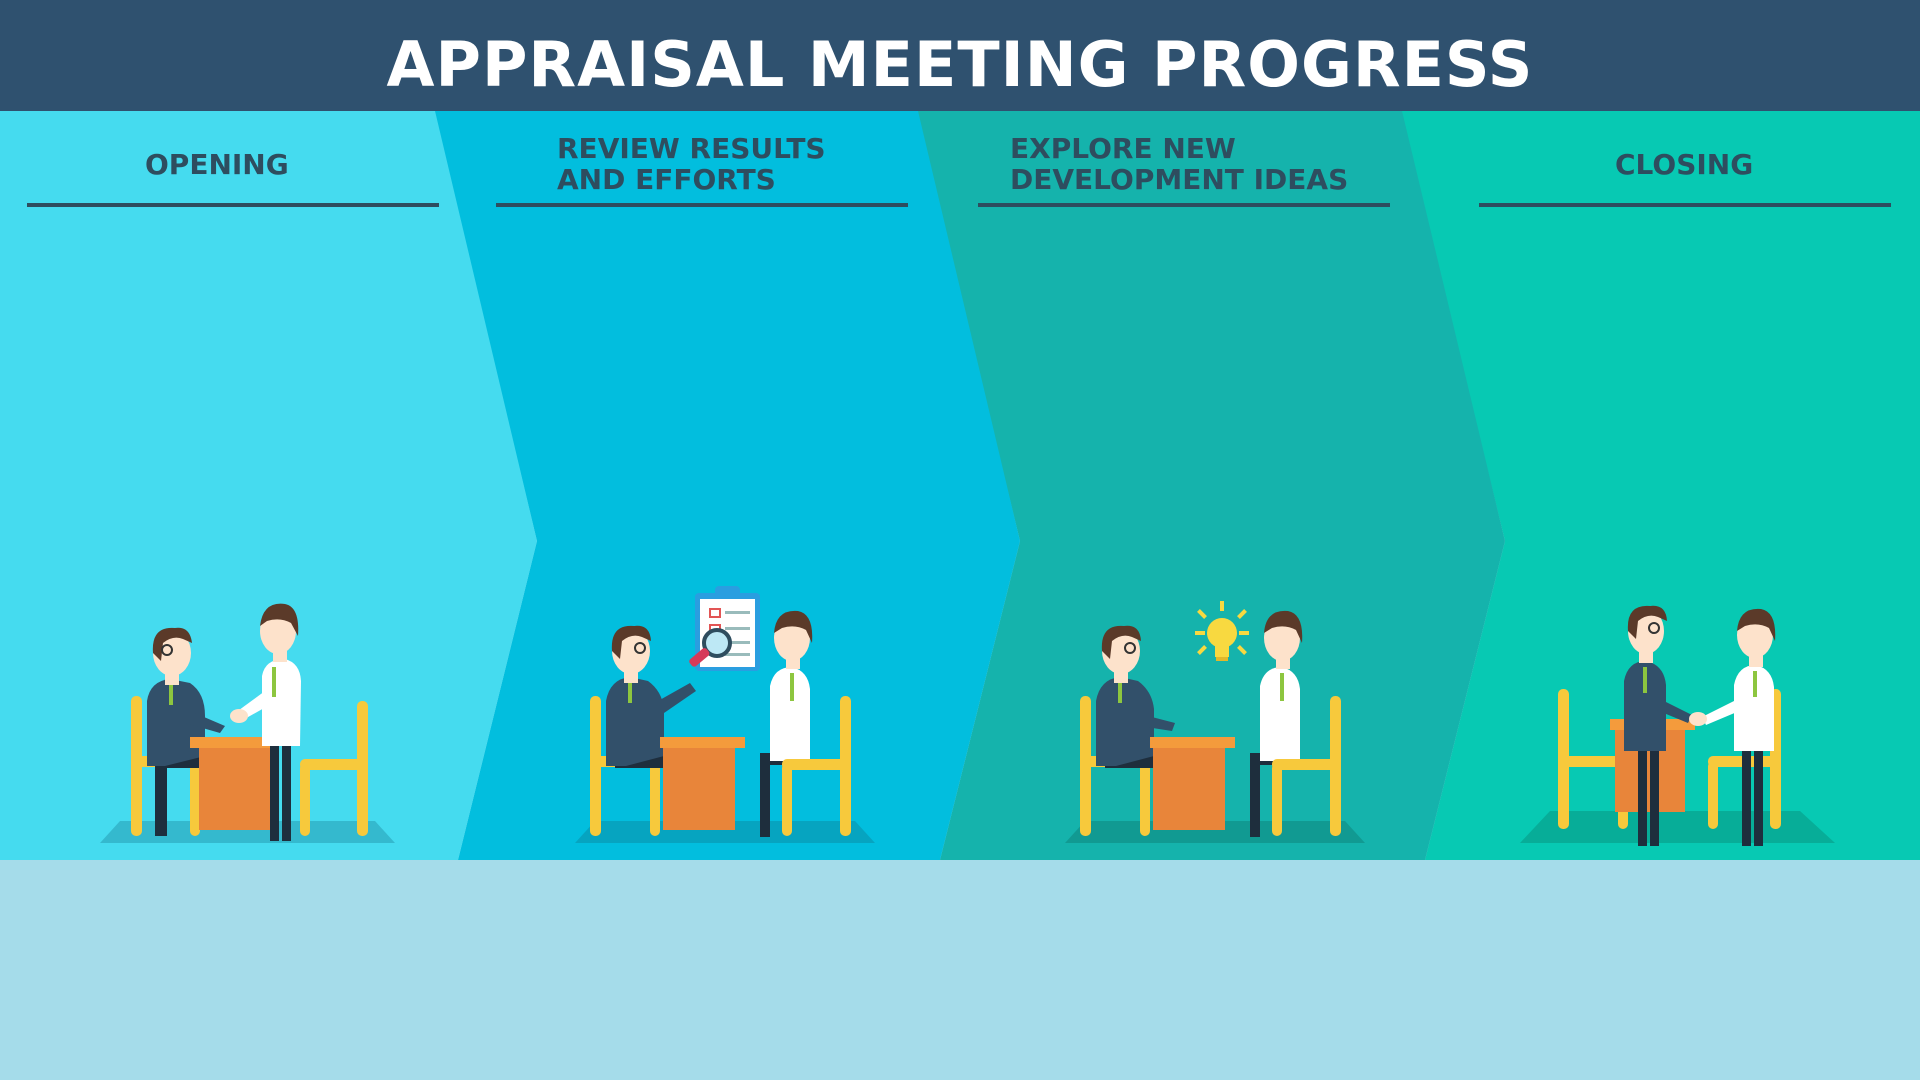  What do you see at coordinates (1215, 722) in the screenshot?
I see `idea-lightbulb-icon` at bounding box center [1215, 722].